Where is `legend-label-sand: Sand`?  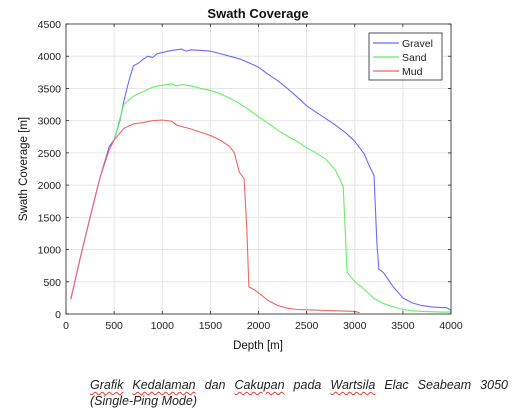
legend-label-sand: Sand is located at coordinates (414, 58).